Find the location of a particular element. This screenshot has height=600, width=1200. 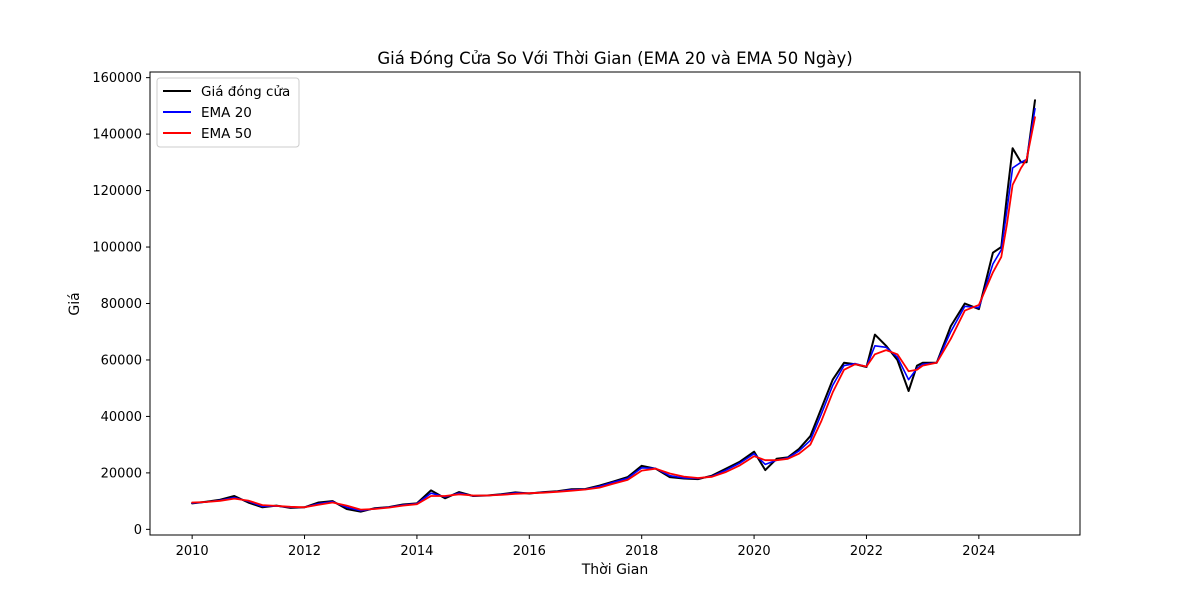

legend-label-2: EMA 50 is located at coordinates (226, 134).